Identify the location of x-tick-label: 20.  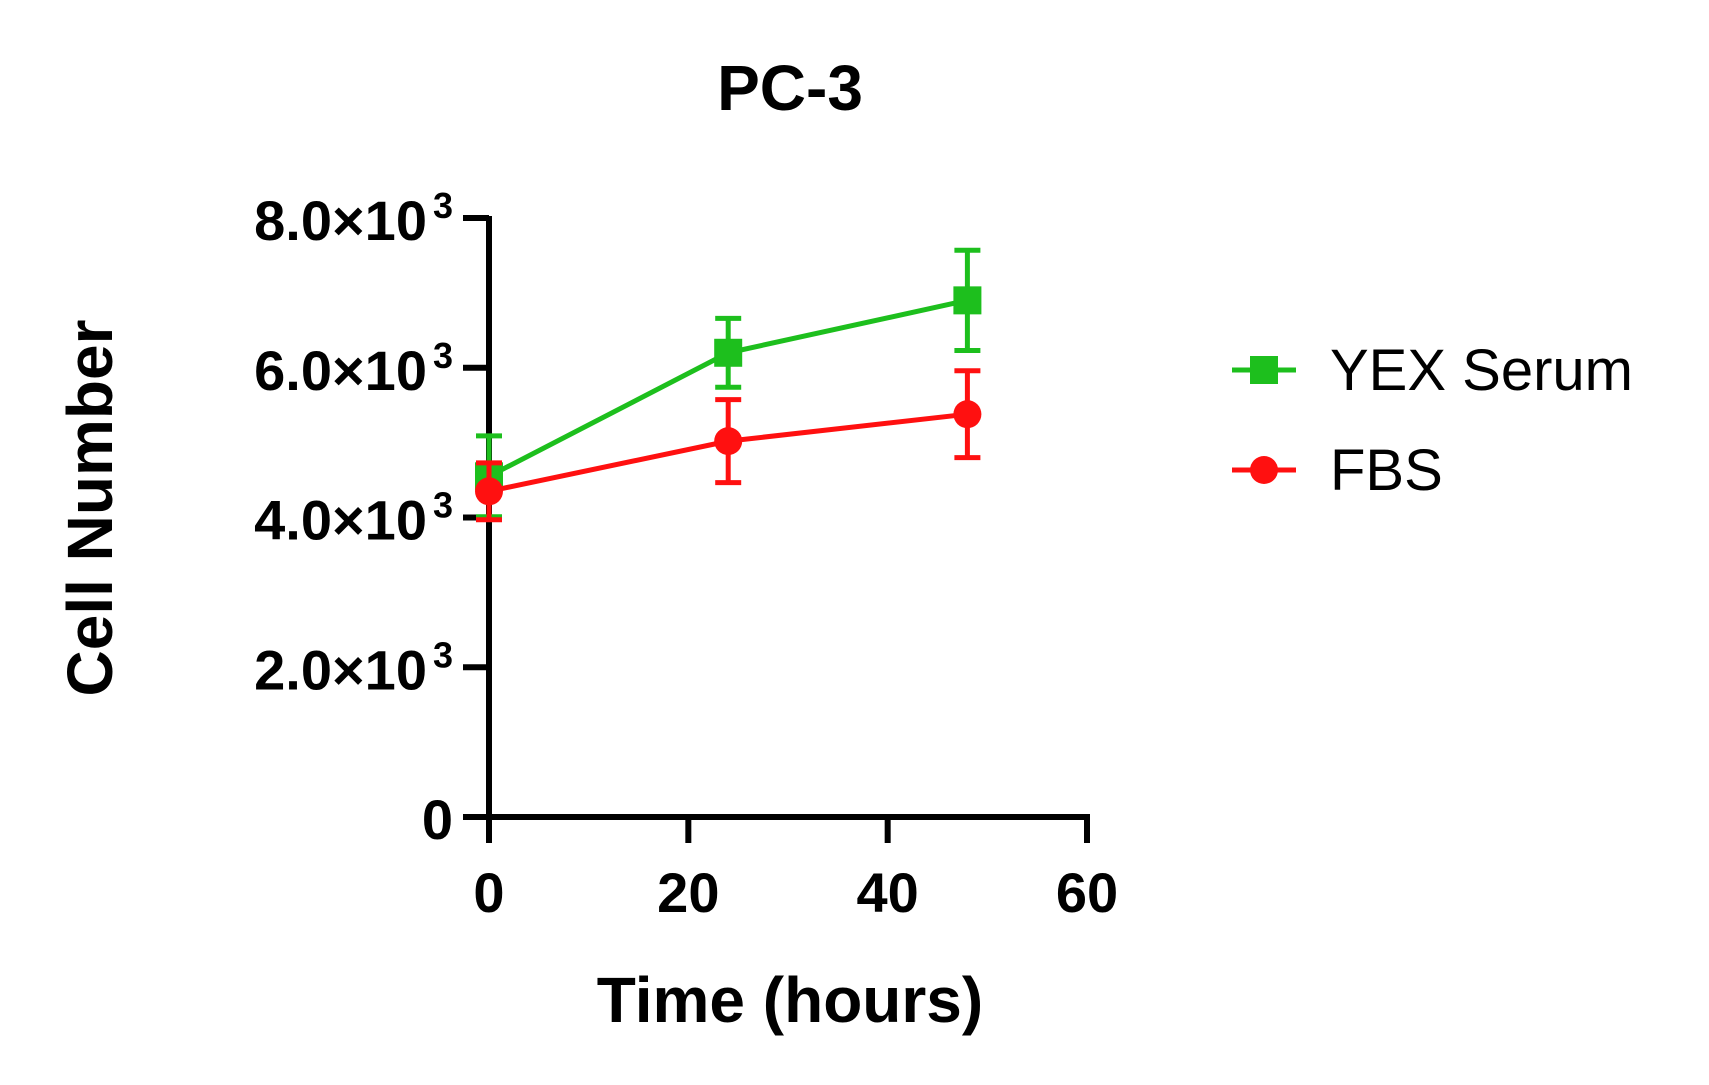
(688, 892).